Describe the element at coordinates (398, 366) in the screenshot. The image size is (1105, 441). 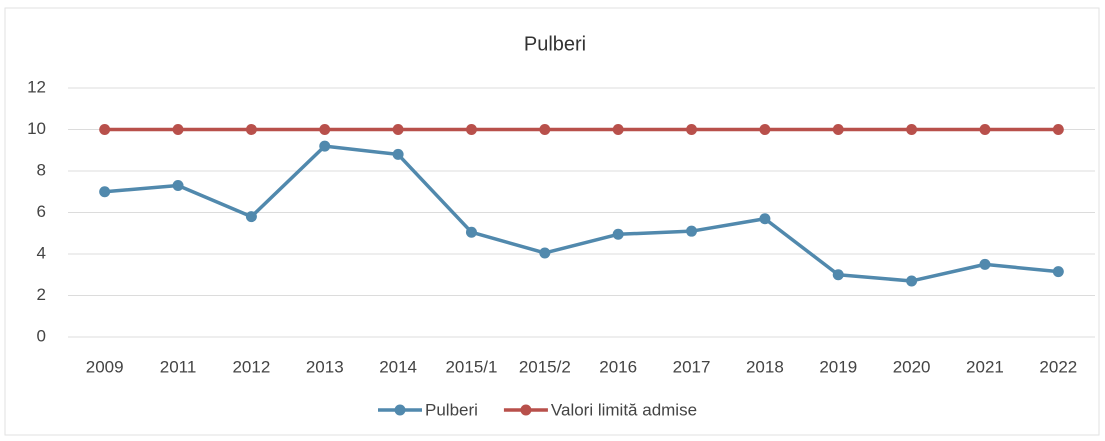
I see `x-tick-label: 2014` at that location.